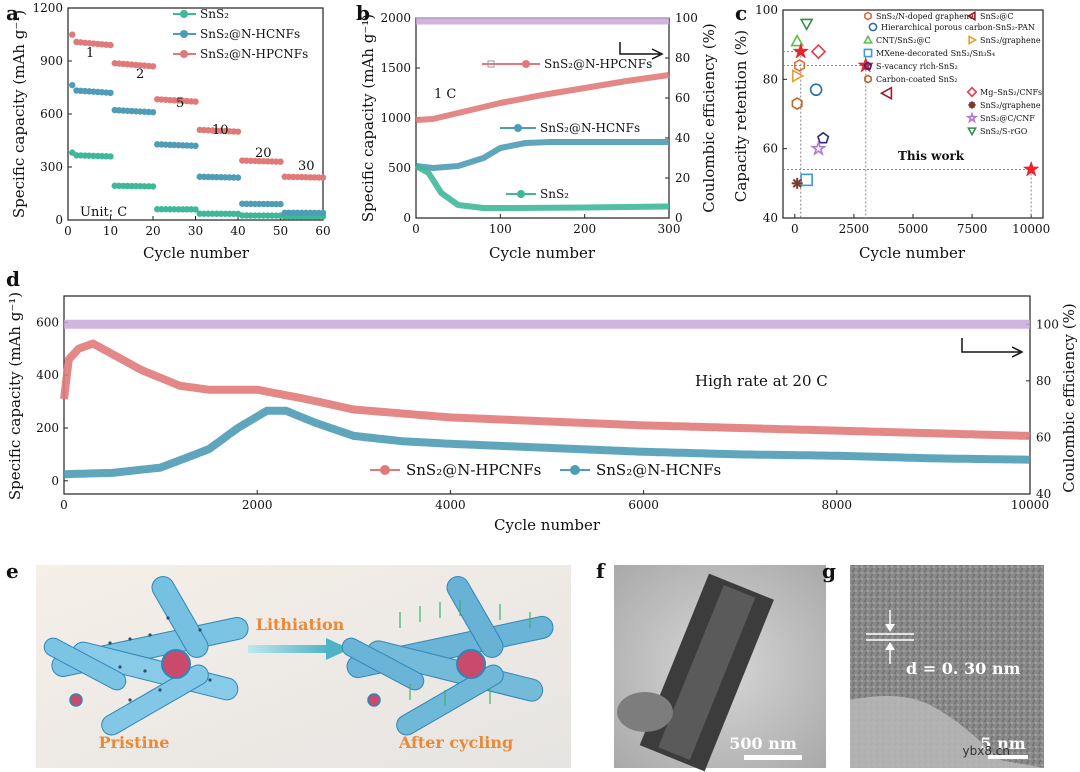  I want to click on nanofiber-tem, so click(695, 672).